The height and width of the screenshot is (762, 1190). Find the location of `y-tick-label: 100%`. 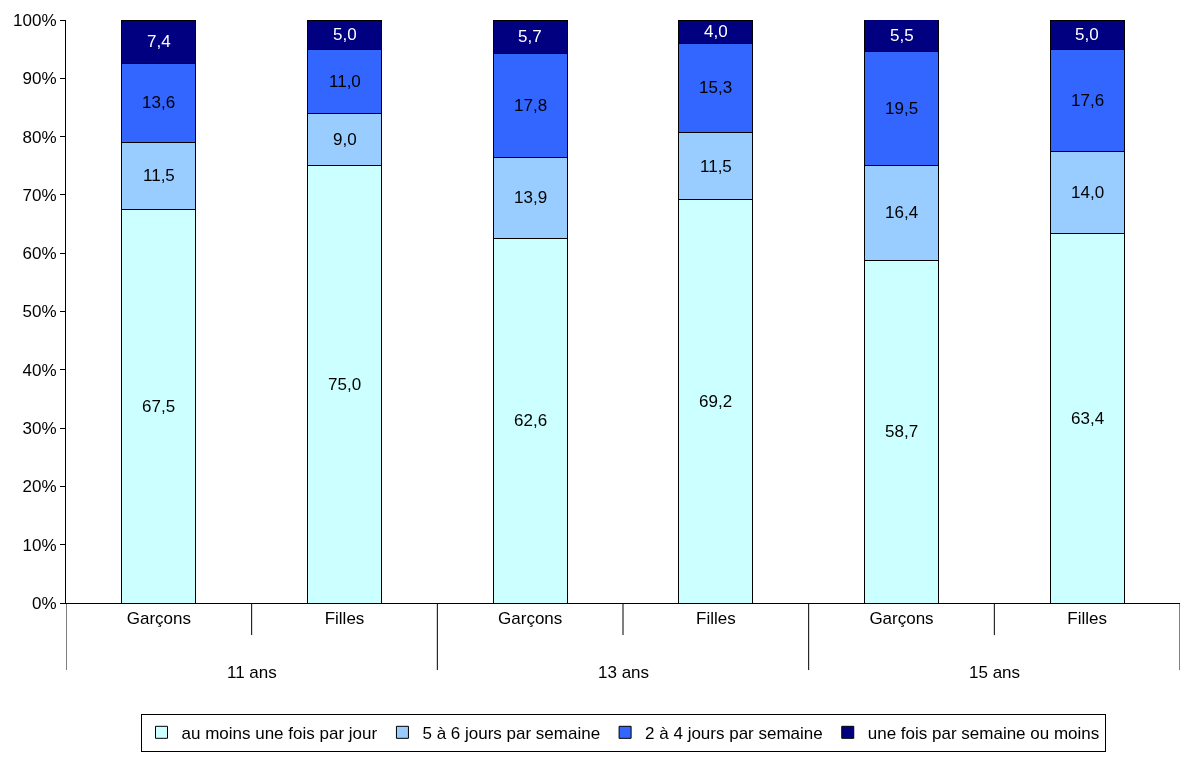

y-tick-label: 100% is located at coordinates (35, 20).